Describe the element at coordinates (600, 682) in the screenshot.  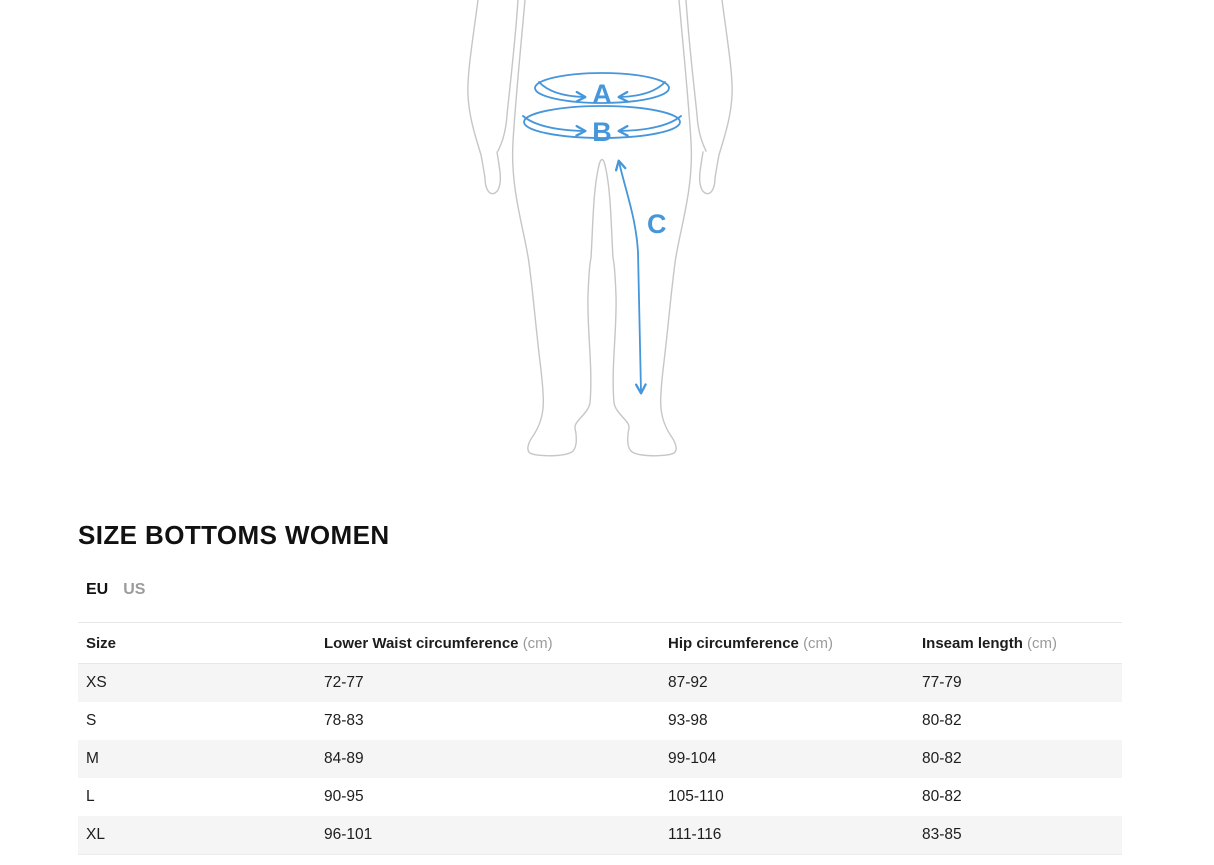
I see `table-row: XS 72-77 87-92 77-79` at that location.